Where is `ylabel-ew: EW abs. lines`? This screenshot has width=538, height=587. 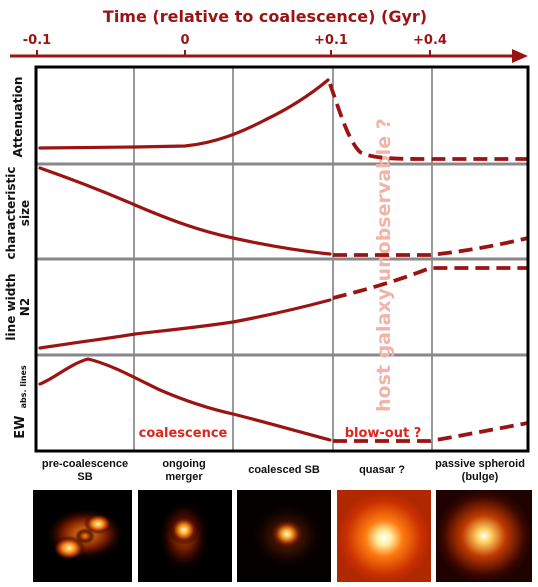
ylabel-ew: EW abs. lines is located at coordinates (18, 402).